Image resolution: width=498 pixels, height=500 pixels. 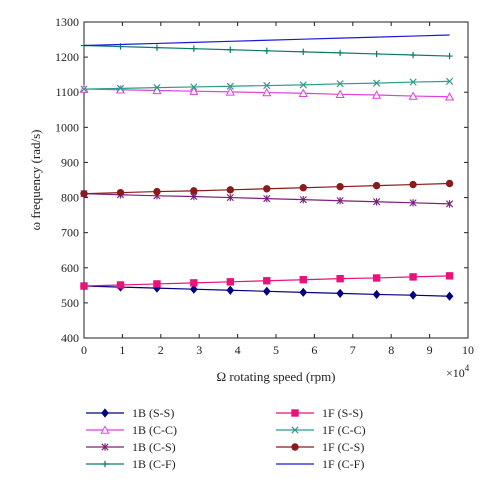 I want to click on x-tick-label: 5, so click(x=276, y=350).